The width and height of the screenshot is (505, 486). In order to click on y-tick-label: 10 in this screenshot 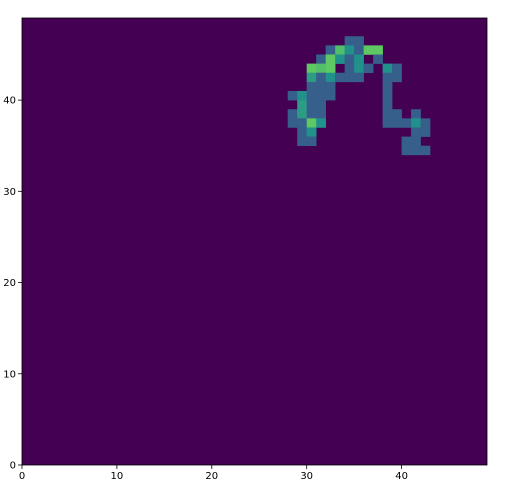, I will do `click(9, 374)`.